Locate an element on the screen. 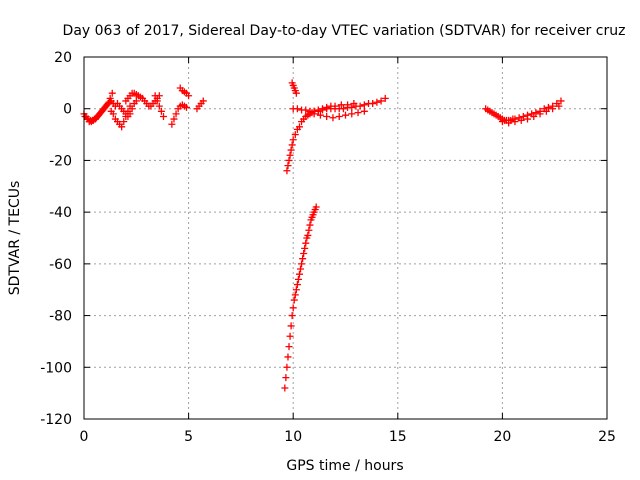  y-axis-title: SDTVAR / TECUs is located at coordinates (15, 238).